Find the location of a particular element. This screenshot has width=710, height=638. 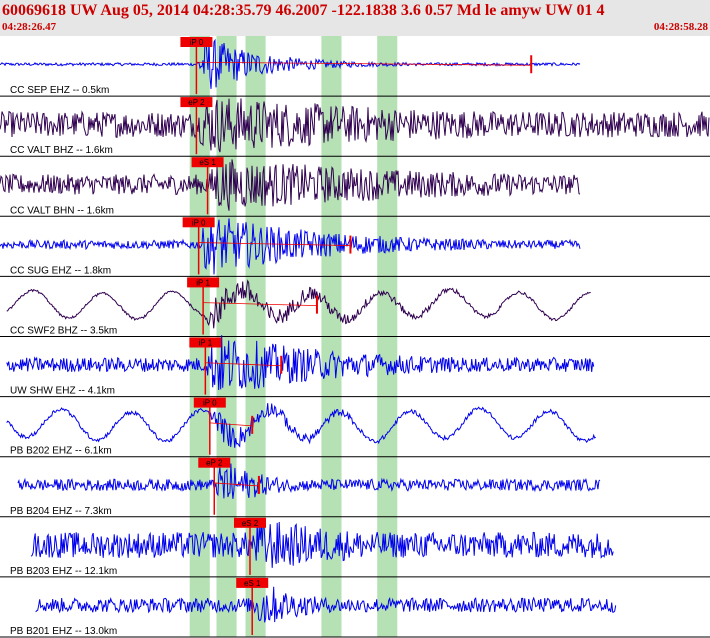

station-label: PB B202 EHZ -- 6.1km is located at coordinates (61, 451).